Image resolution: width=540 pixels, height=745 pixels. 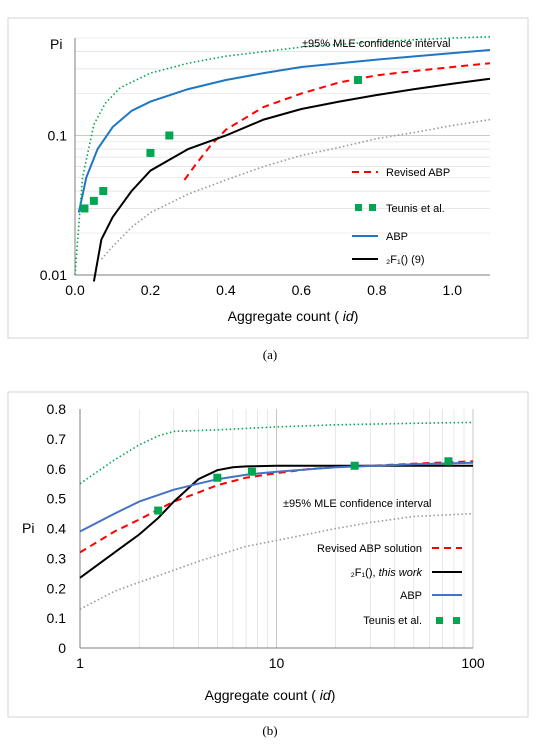 I want to click on panel-b-x-tick-label: 100, so click(x=473, y=663).